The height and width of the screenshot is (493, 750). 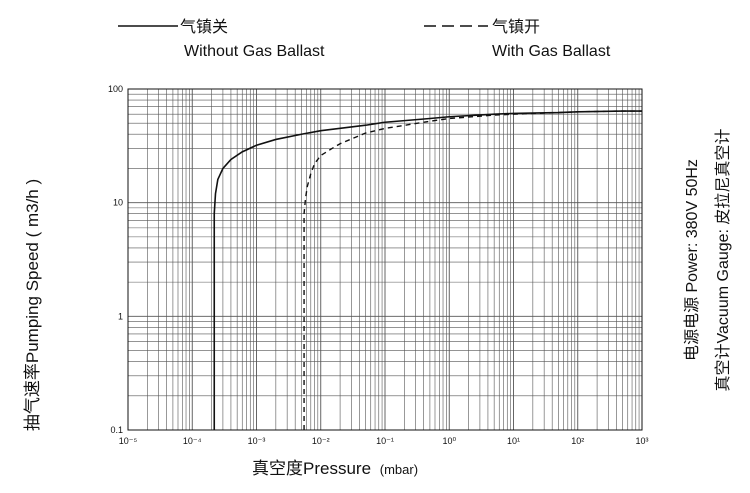 I want to click on legend-label-en-1: With Gas Ballast, so click(x=551, y=51).